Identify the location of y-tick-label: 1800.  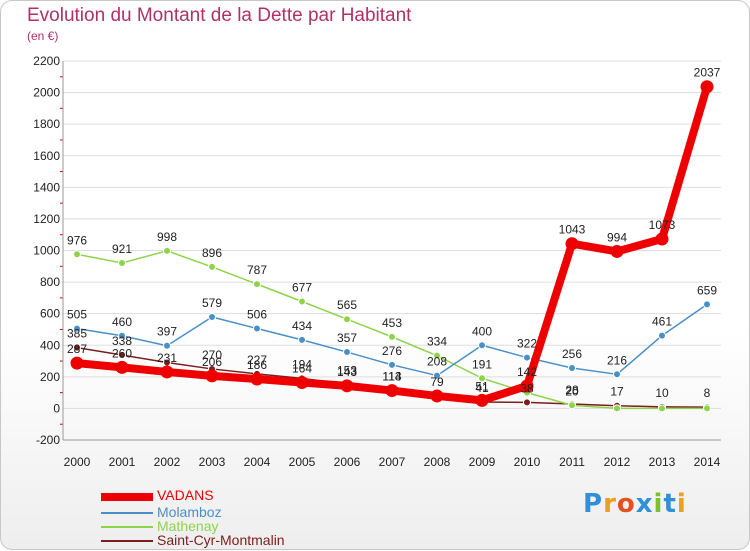
(46, 124).